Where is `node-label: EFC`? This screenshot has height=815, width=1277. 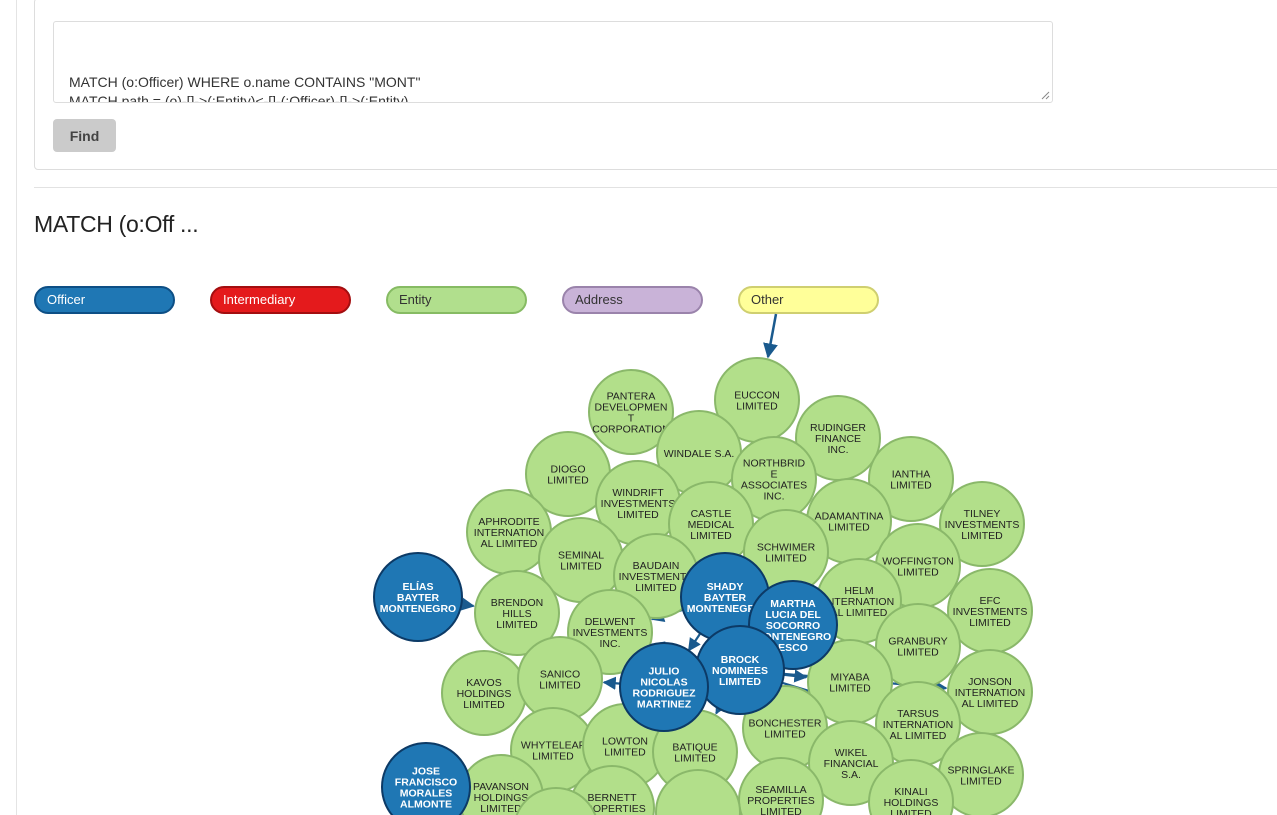
node-label: EFC is located at coordinates (990, 601).